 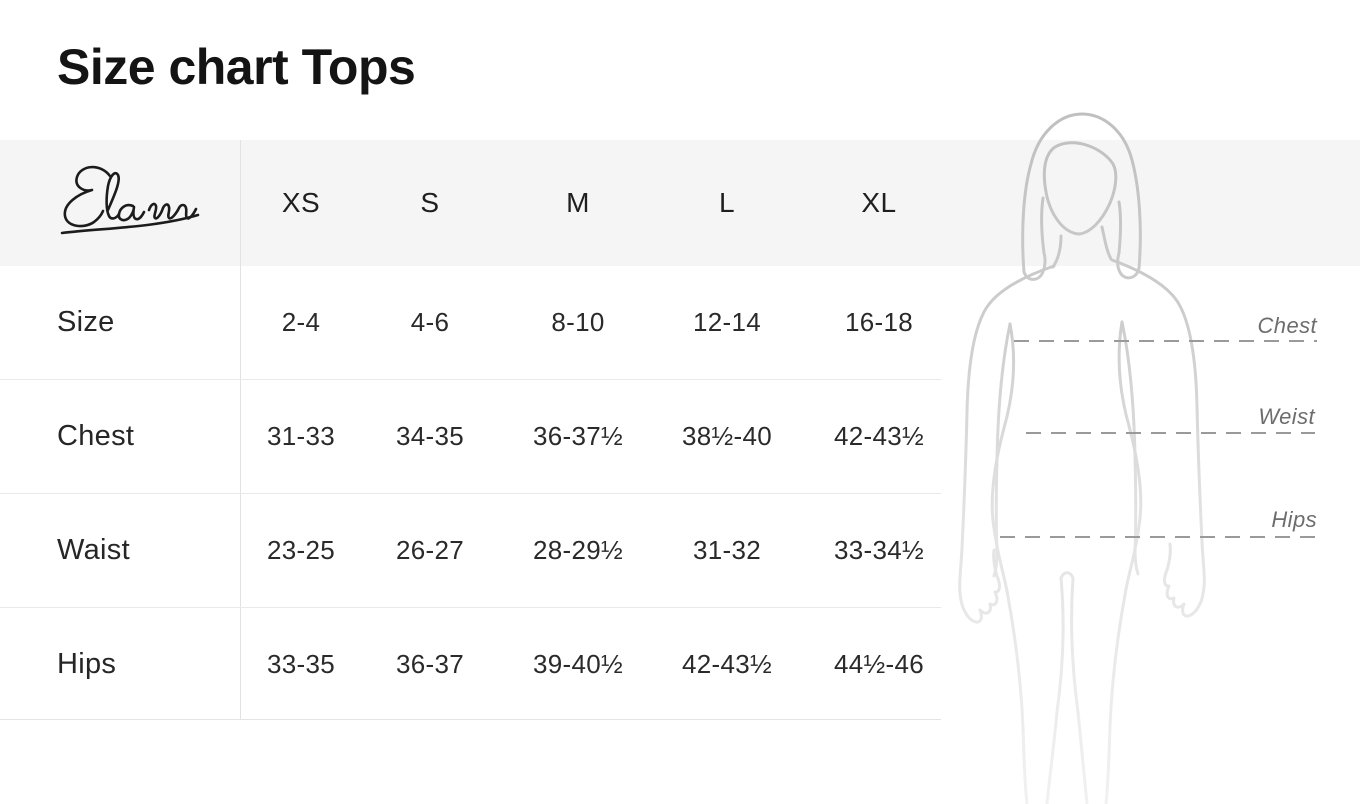 I want to click on waist-measurement-label: Weist, so click(x=1286, y=416).